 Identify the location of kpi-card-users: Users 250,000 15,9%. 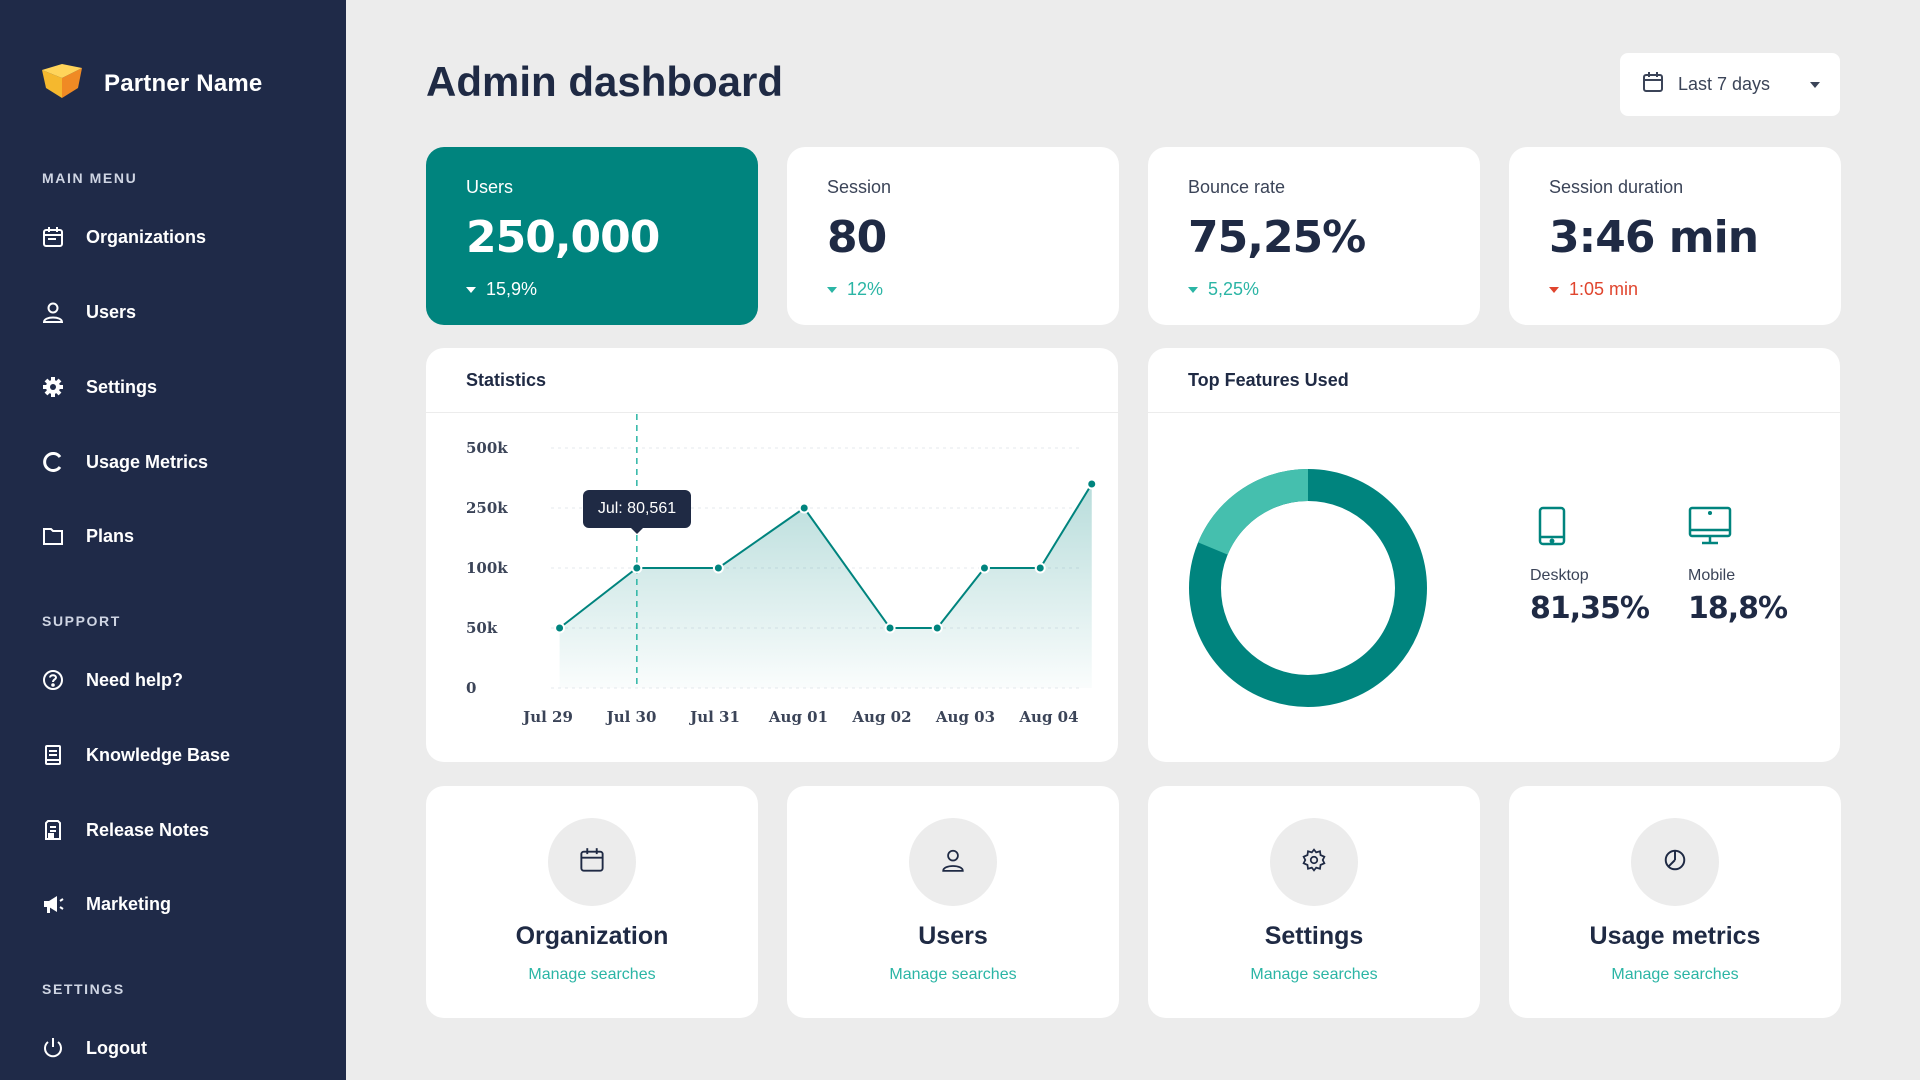
(592, 236).